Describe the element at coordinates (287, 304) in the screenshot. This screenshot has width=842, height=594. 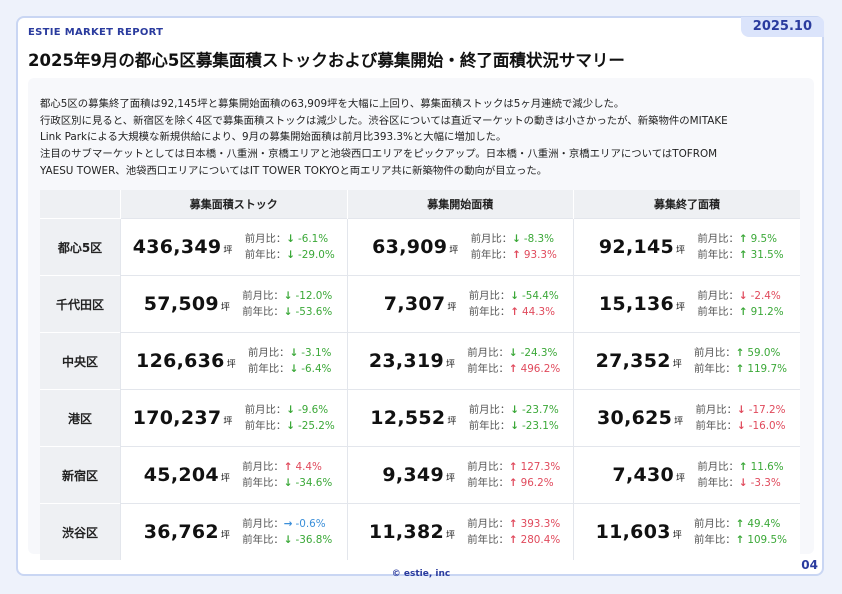
I see `change-stats: 前月比：↓ -12.0% 前年比：↓ -53.6%` at that location.